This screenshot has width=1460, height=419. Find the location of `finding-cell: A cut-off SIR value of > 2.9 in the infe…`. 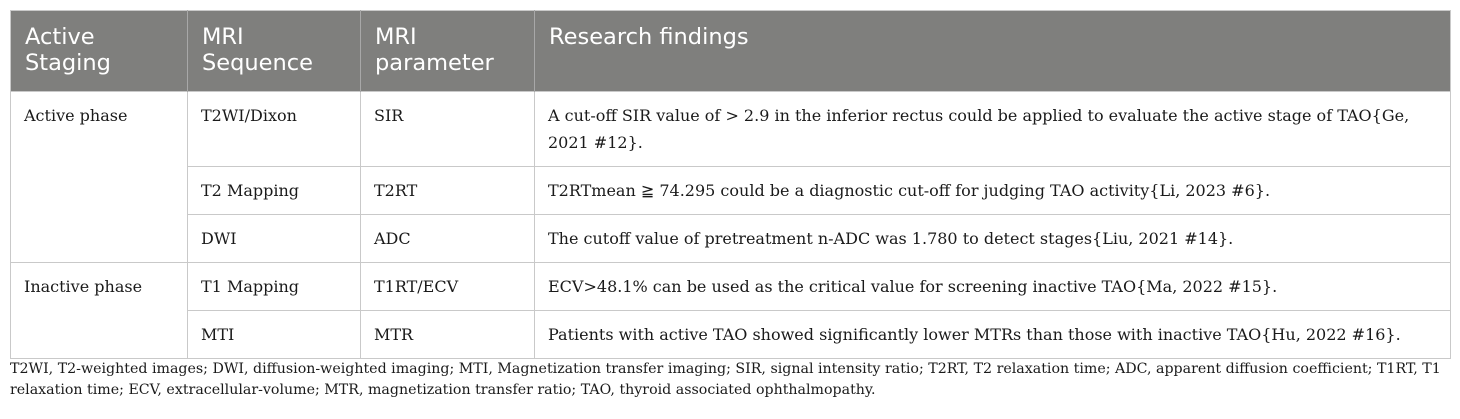

finding-cell: A cut-off SIR value of > 2.9 in the infe… is located at coordinates (992, 129).